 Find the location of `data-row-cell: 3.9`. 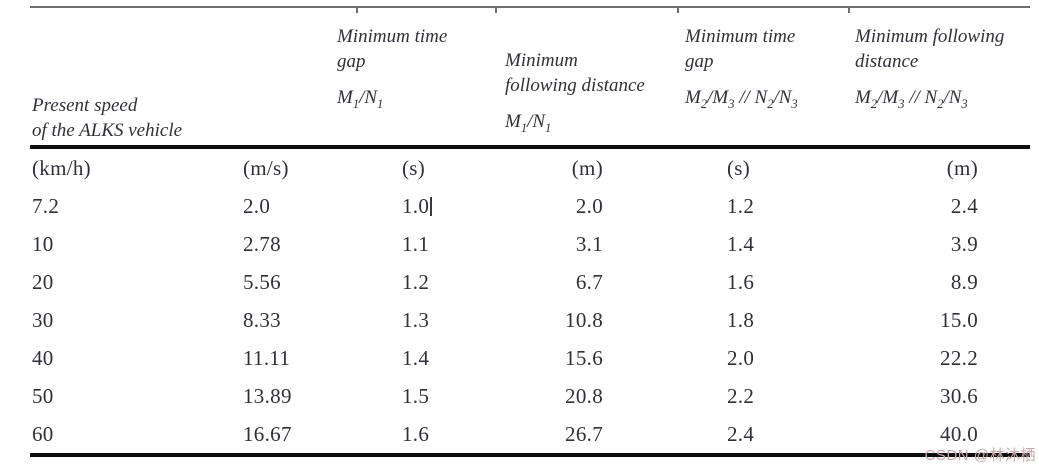

data-row-cell: 3.9 is located at coordinates (964, 243).